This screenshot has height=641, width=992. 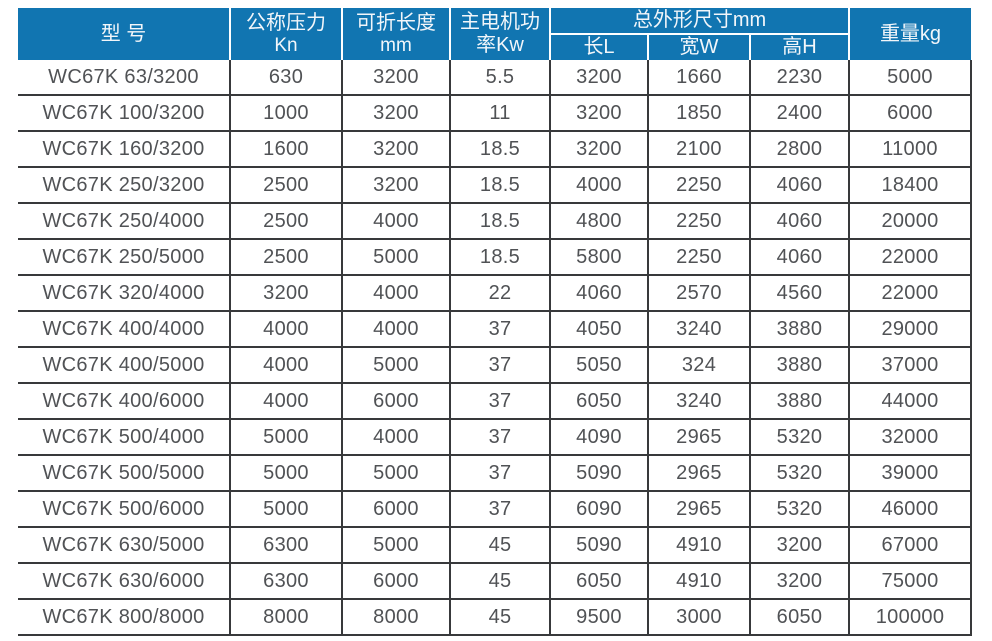 I want to click on col-header-fold-length: 可折长度 mm, so click(x=395, y=34).